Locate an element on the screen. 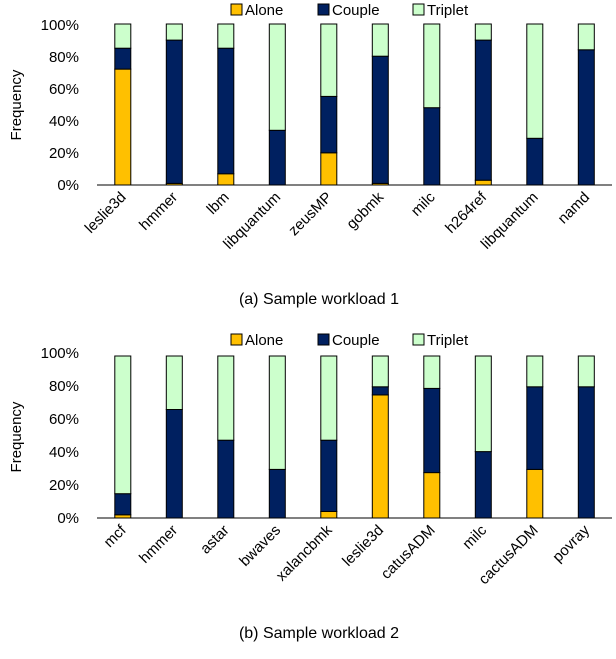 The height and width of the screenshot is (659, 616). y-axis-label: Frequency is located at coordinates (16, 104).